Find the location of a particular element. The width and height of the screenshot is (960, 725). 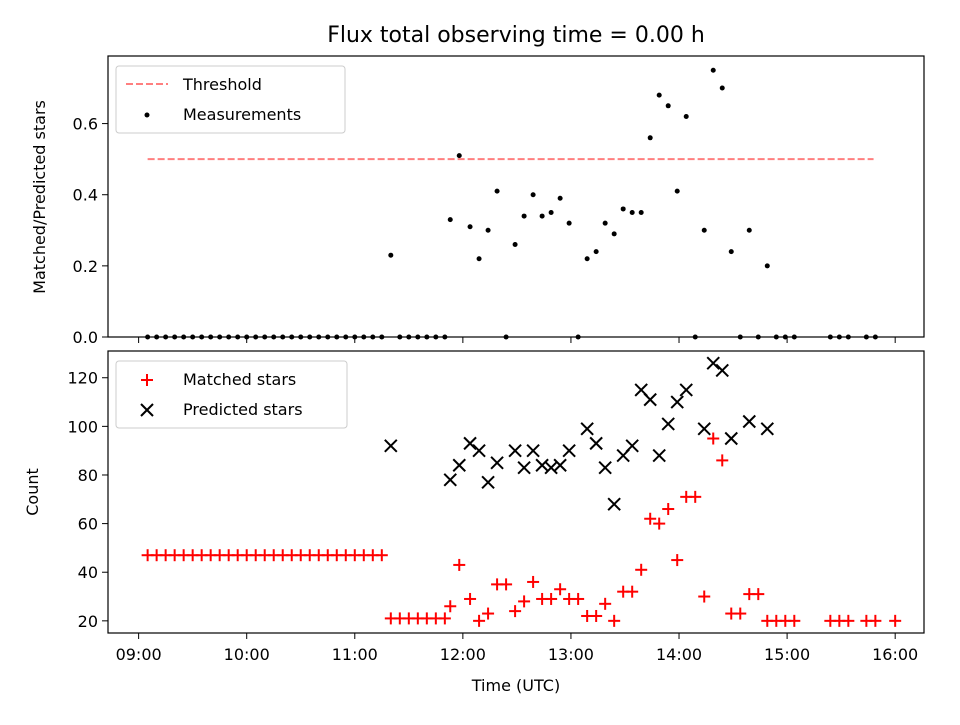

y-tick-label: 40 is located at coordinates (88, 572).